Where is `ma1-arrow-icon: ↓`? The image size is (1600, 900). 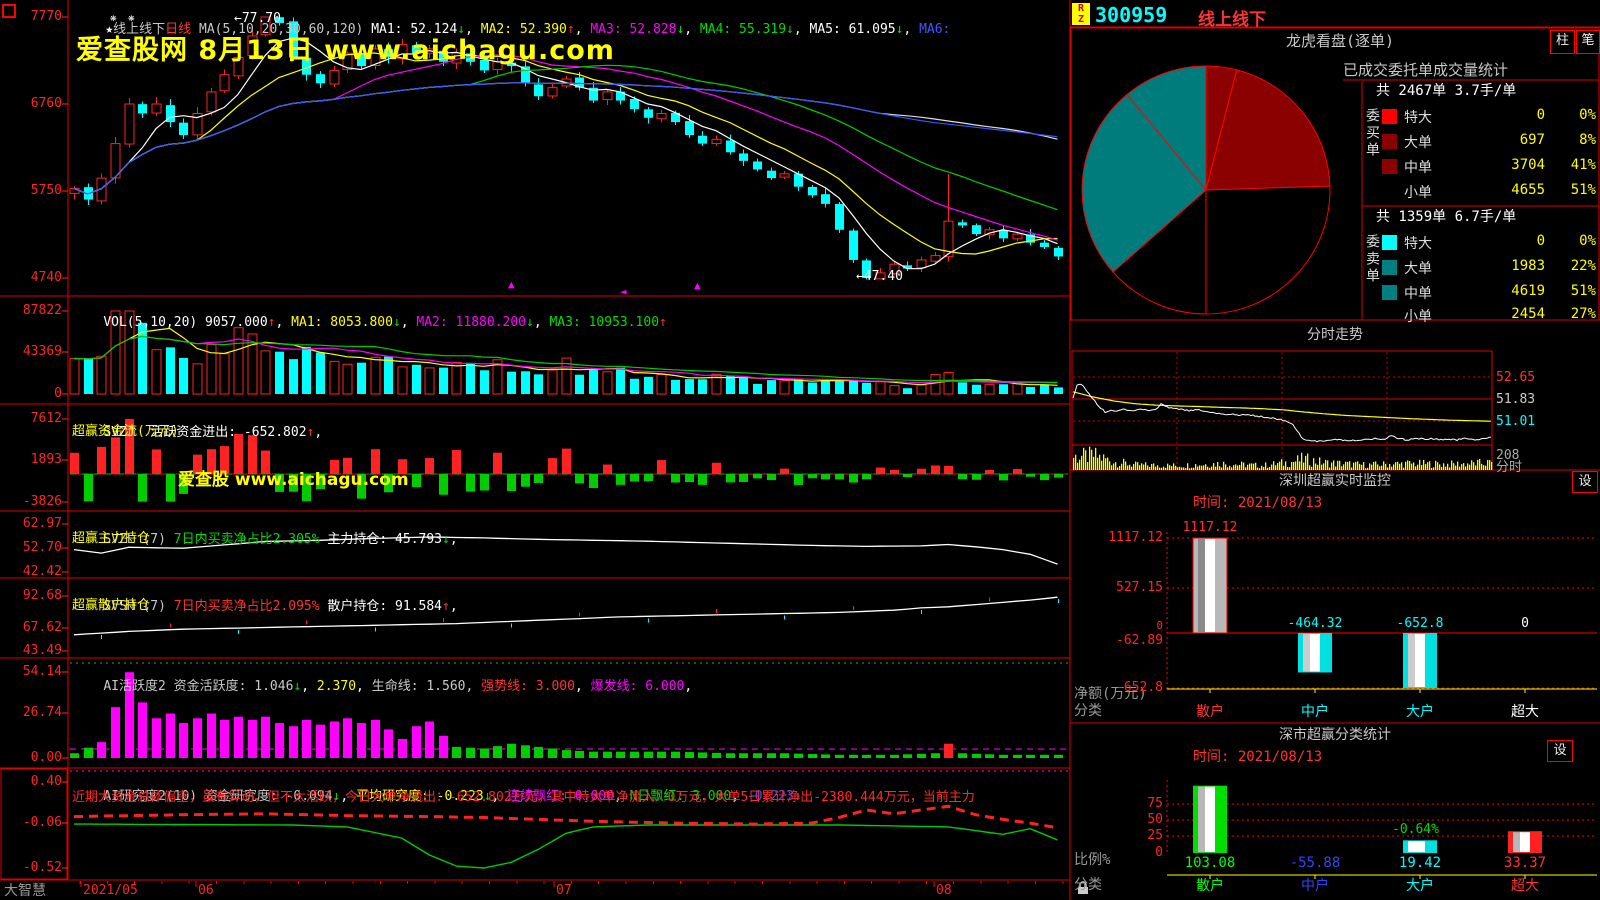 ma1-arrow-icon: ↓ is located at coordinates (461, 29).